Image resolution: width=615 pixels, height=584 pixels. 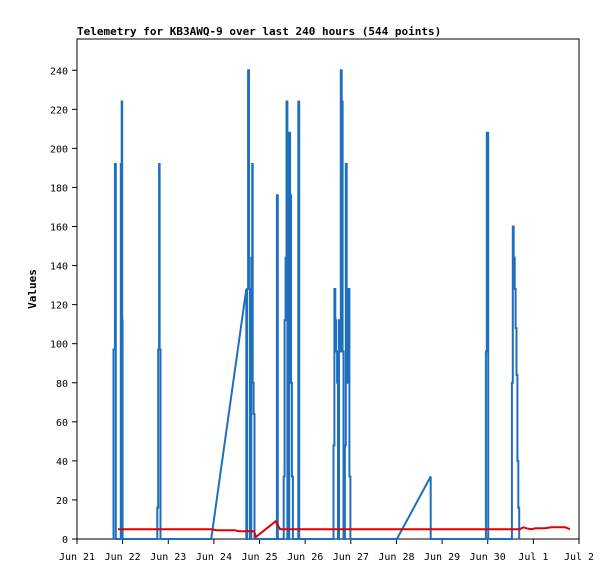 What do you see at coordinates (305, 557) in the screenshot?
I see `x-tick-label: Jun 26` at bounding box center [305, 557].